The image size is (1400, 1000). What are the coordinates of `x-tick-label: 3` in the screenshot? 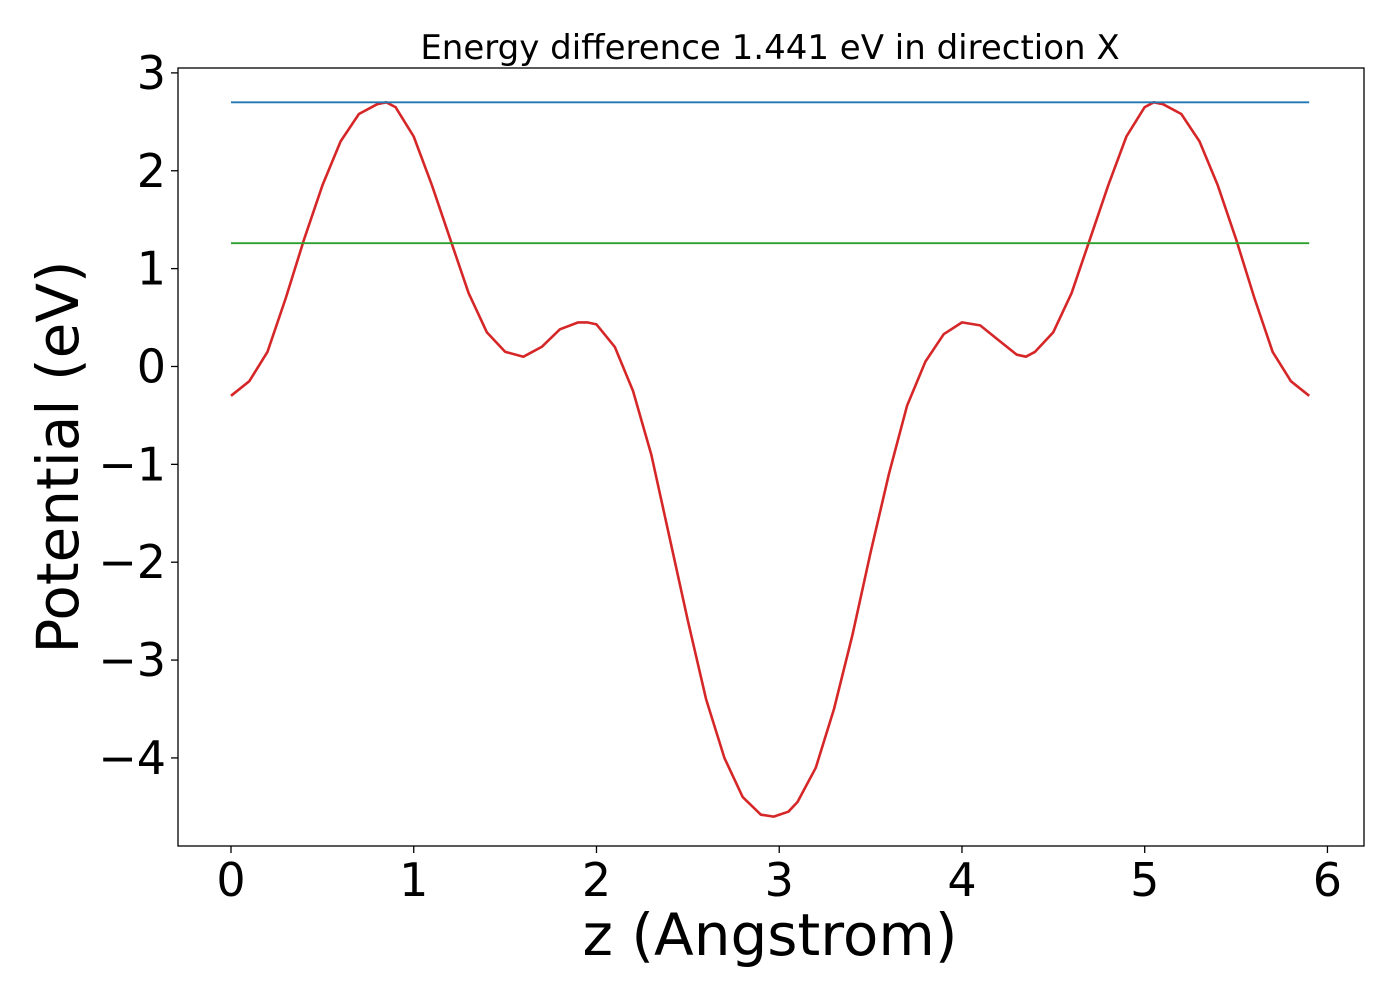 It's located at (779, 880).